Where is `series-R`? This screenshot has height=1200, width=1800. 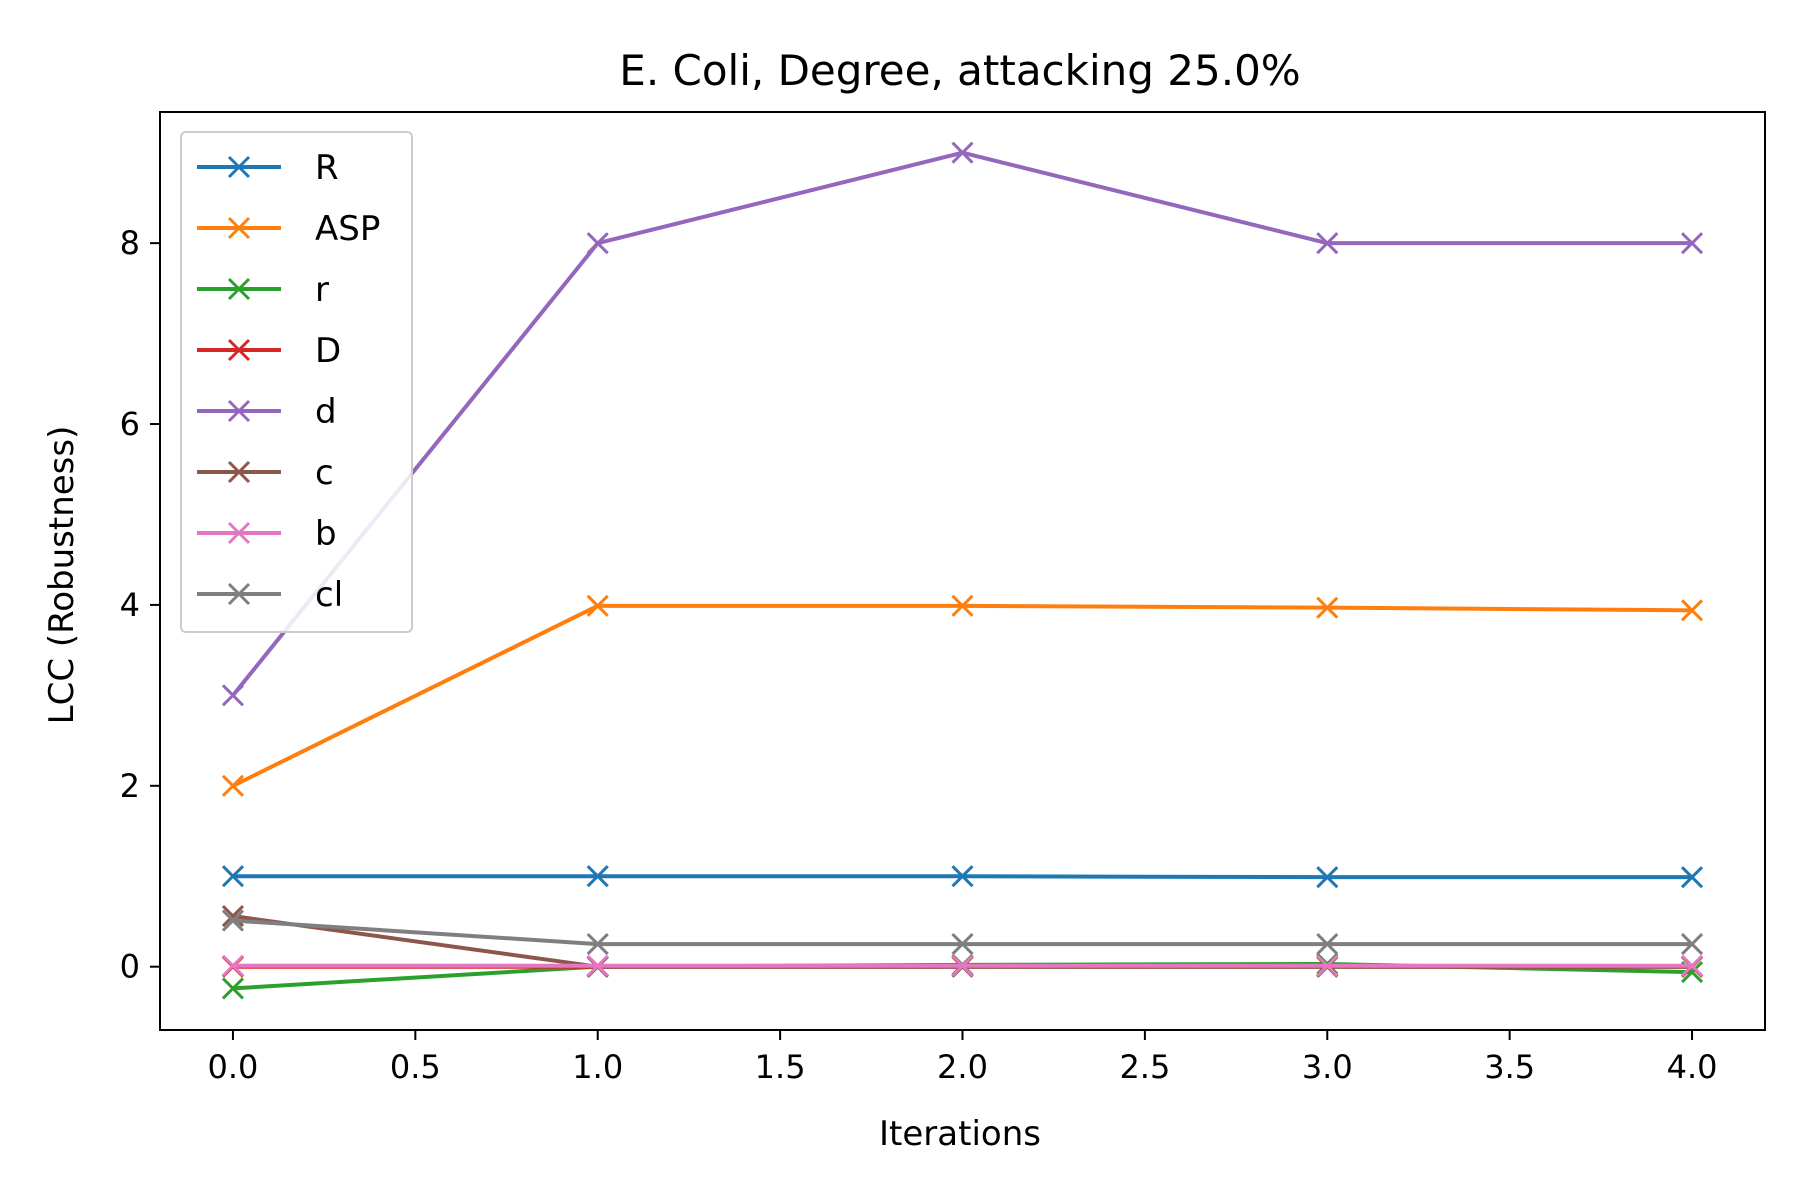
series-R is located at coordinates (962, 877).